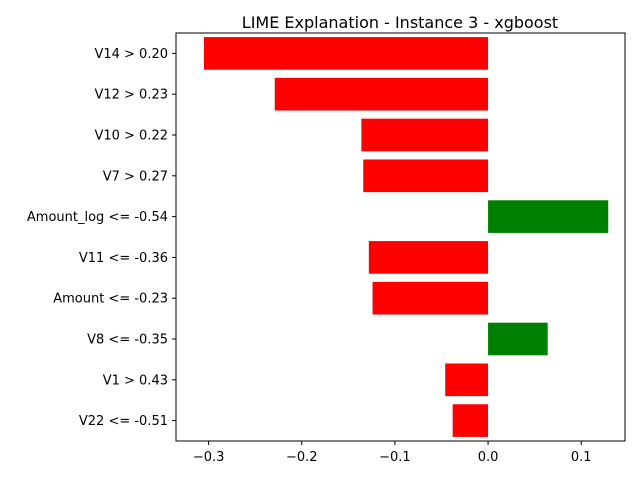  I want to click on y-tick-label-7: V8 <= -0.35, so click(127, 340).